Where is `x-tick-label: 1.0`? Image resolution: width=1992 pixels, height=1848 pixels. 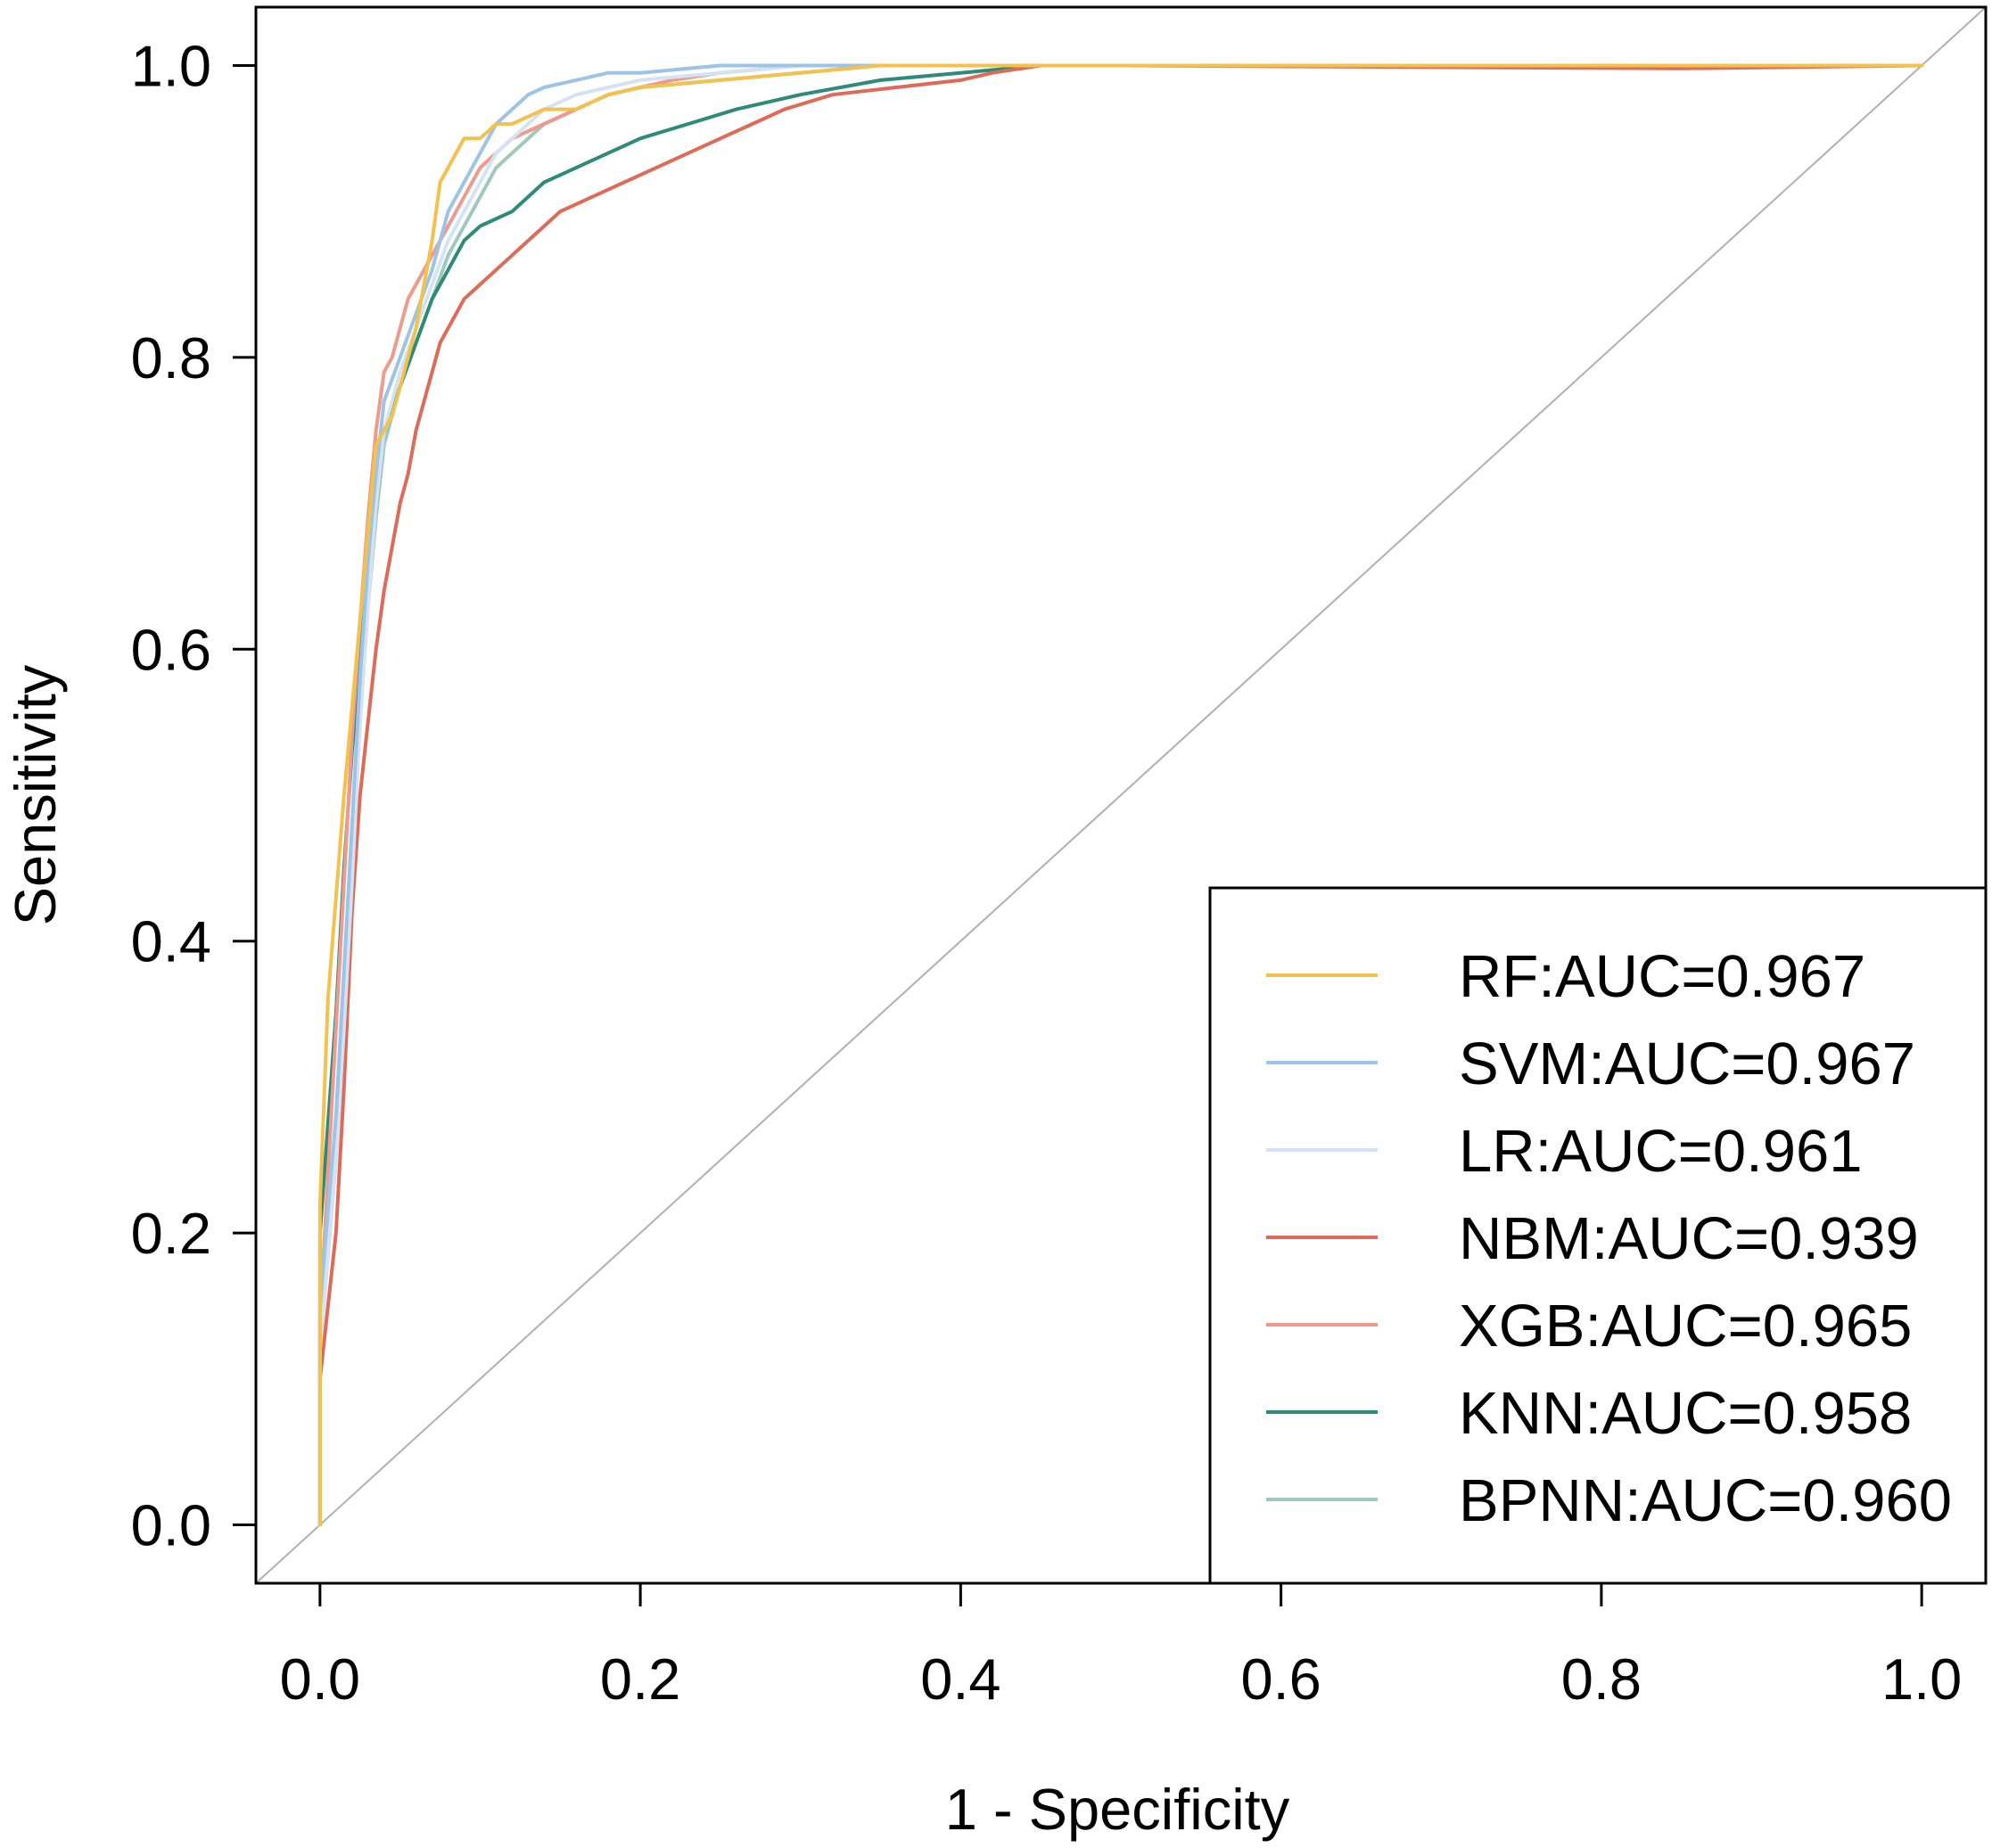
x-tick-label: 1.0 is located at coordinates (1921, 1679).